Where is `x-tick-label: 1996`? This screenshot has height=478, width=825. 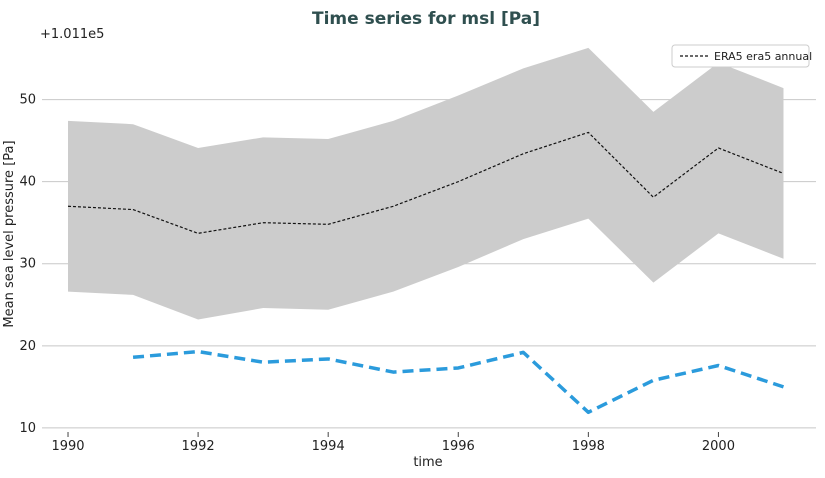
x-tick-label: 1996 is located at coordinates (458, 446).